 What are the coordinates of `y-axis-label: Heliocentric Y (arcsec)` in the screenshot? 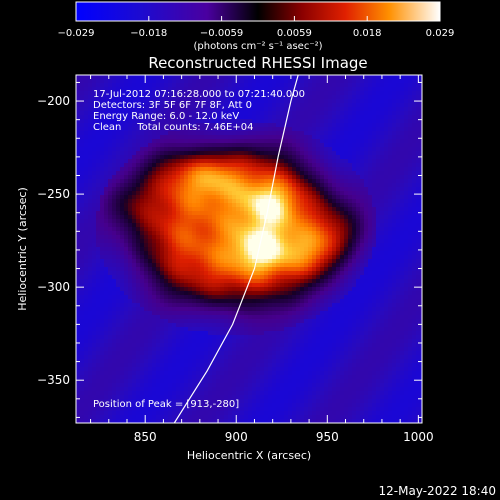 It's located at (22, 249).